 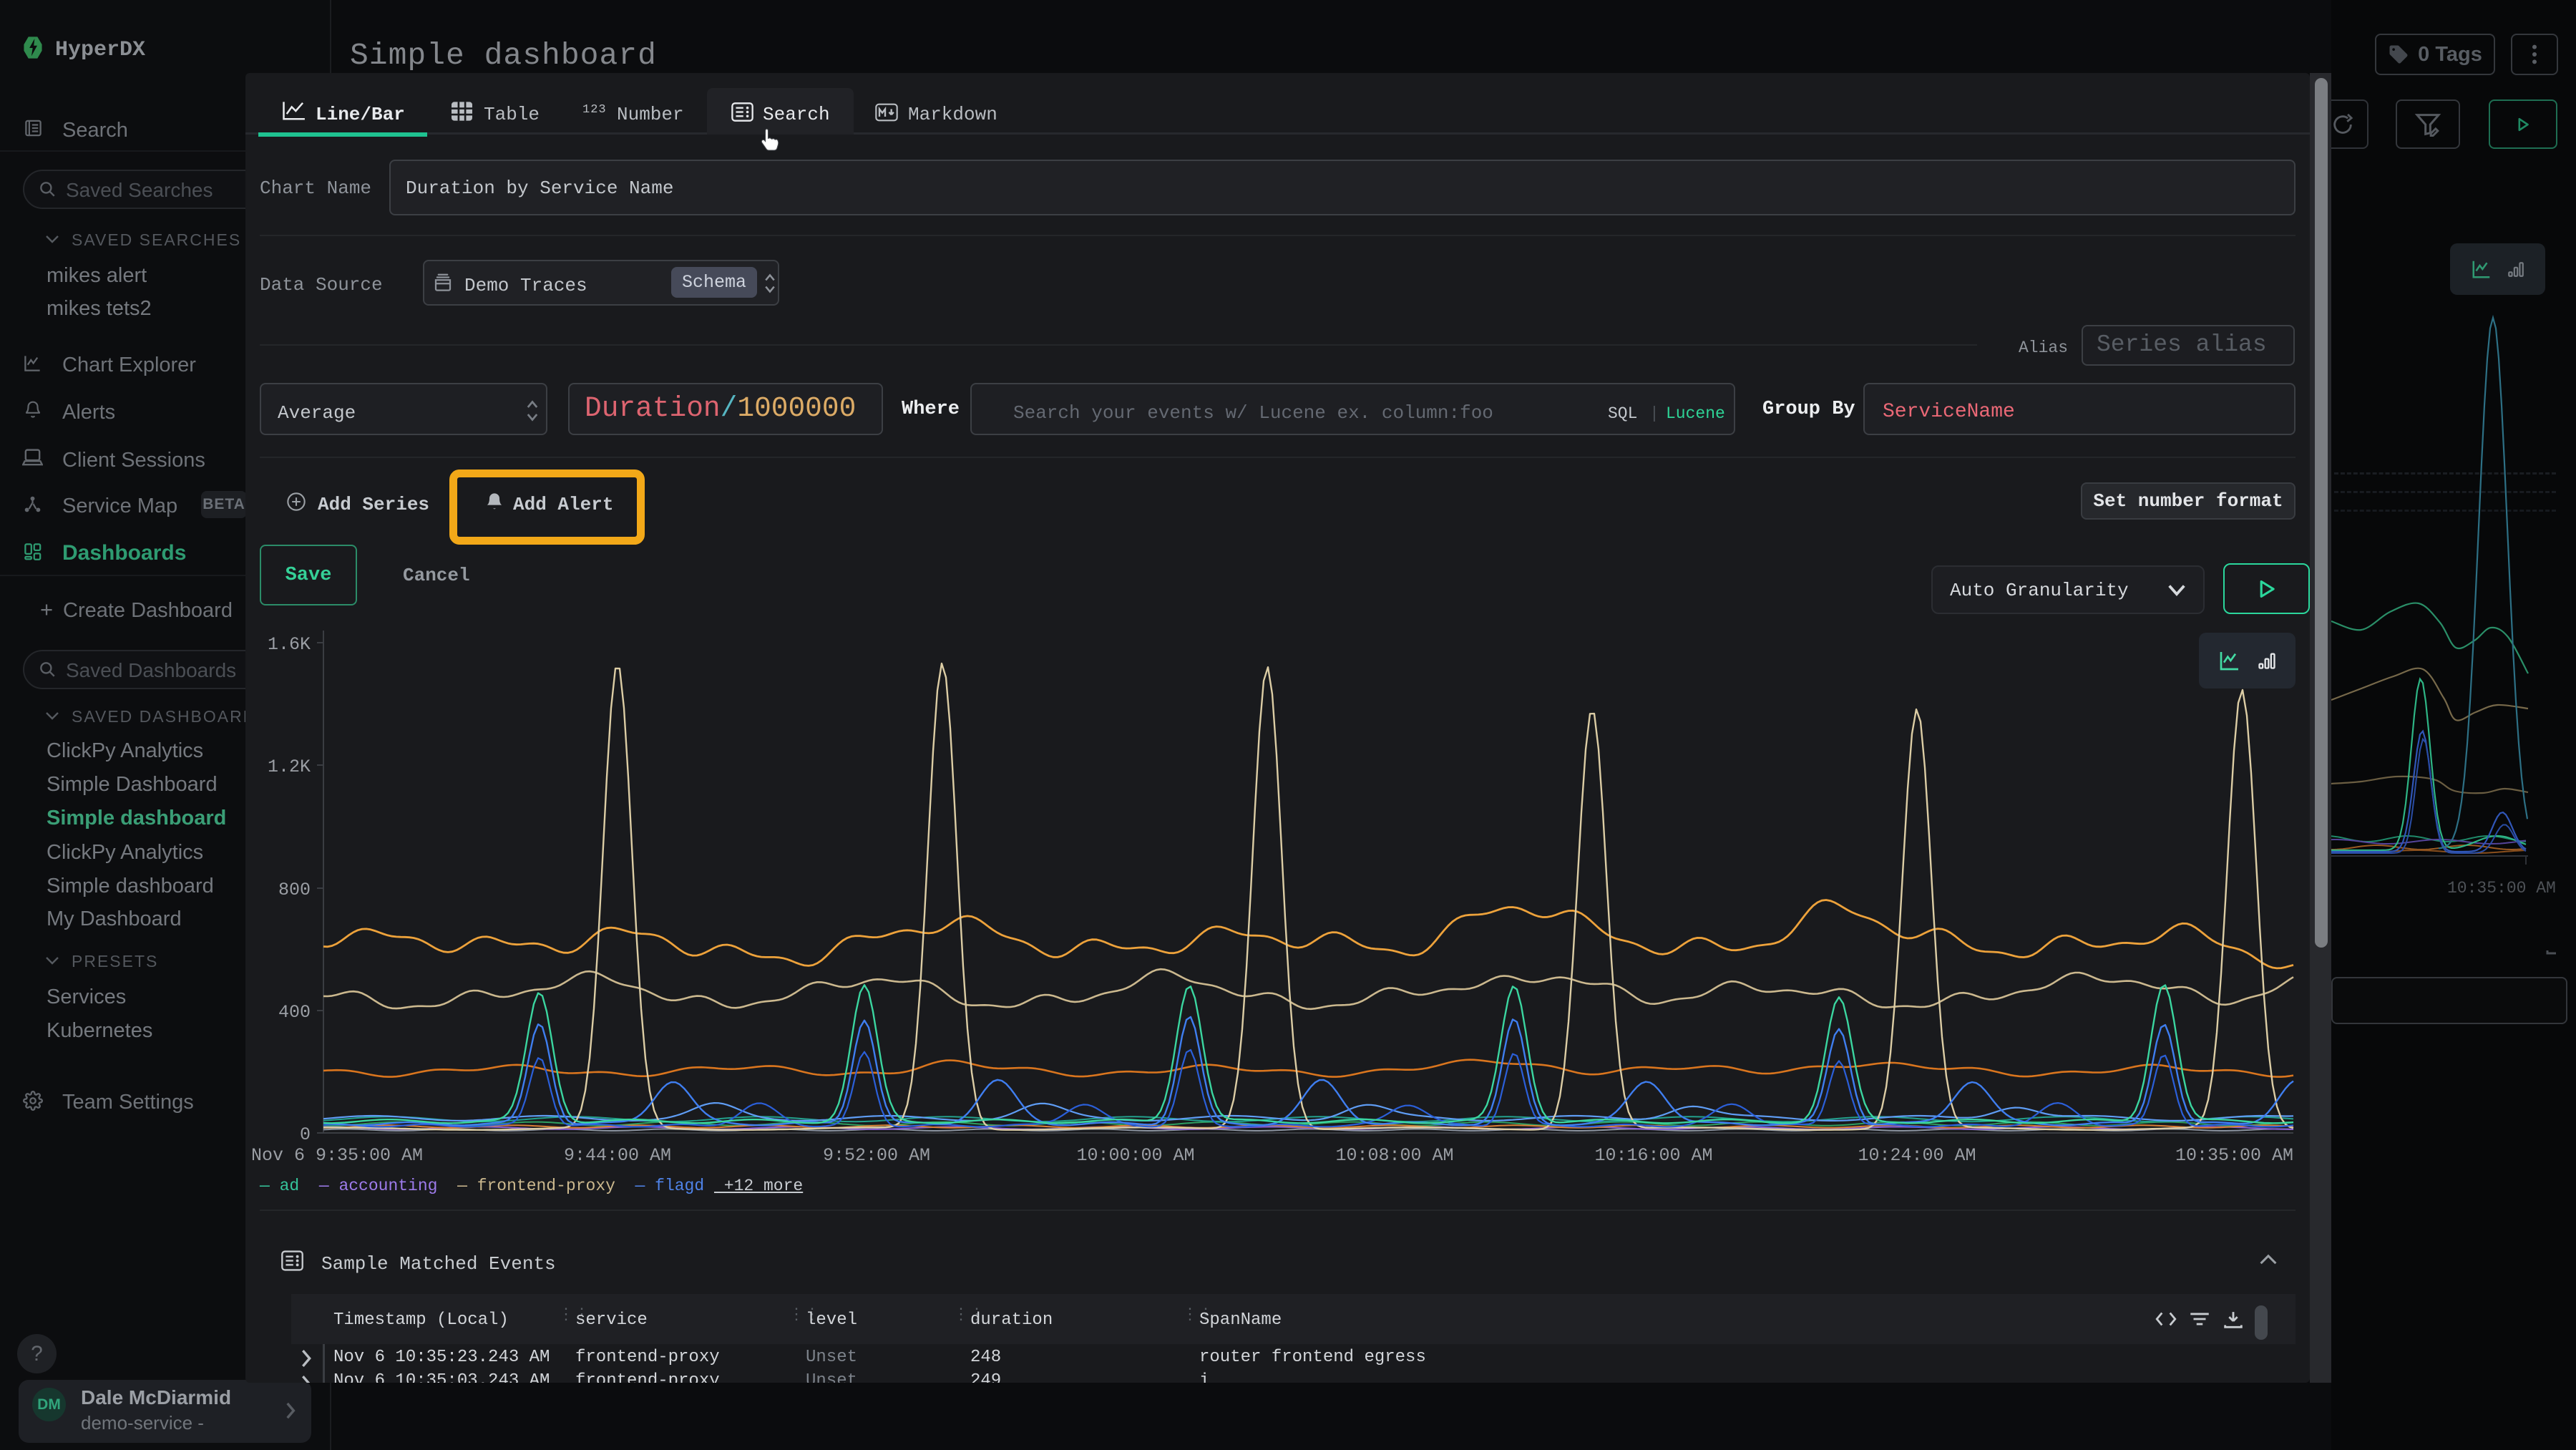 I want to click on svg-text: 10:16:00 AM, so click(x=1653, y=1155).